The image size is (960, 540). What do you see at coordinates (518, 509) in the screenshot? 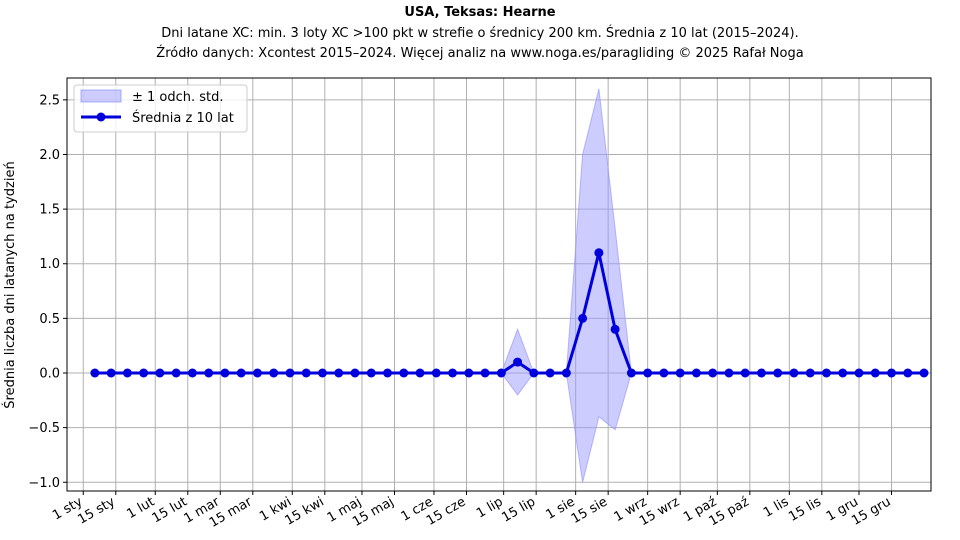
I see `x-tick-label: 15 lip` at bounding box center [518, 509].